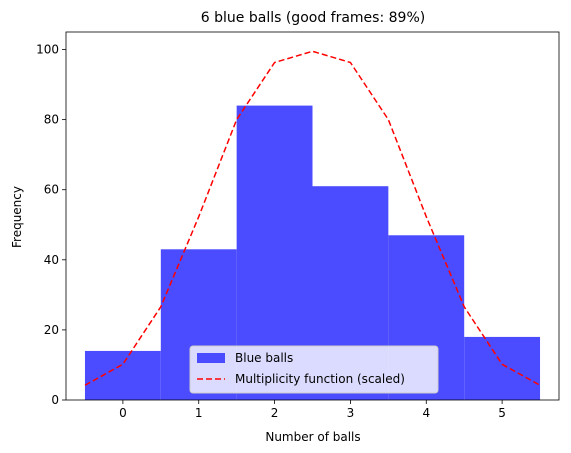 The width and height of the screenshot is (571, 453). What do you see at coordinates (51, 120) in the screenshot?
I see `y-tick-label-80: 80` at bounding box center [51, 120].